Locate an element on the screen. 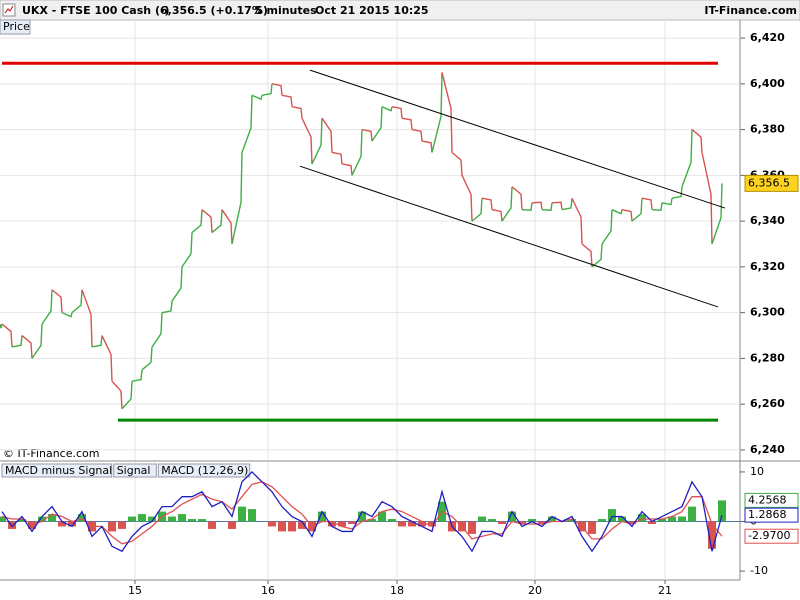 The width and height of the screenshot is (800, 600). indicator-line is located at coordinates (362, 512).